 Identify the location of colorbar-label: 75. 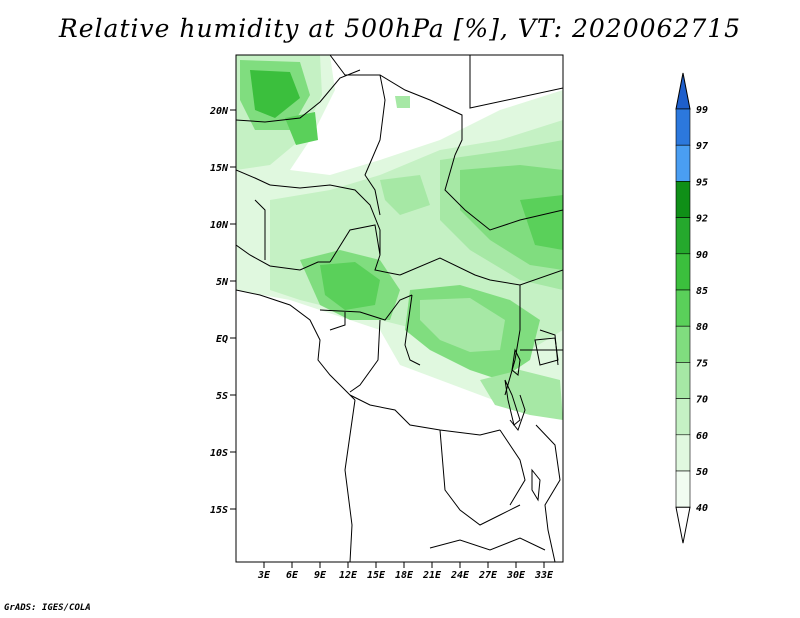
(702, 363).